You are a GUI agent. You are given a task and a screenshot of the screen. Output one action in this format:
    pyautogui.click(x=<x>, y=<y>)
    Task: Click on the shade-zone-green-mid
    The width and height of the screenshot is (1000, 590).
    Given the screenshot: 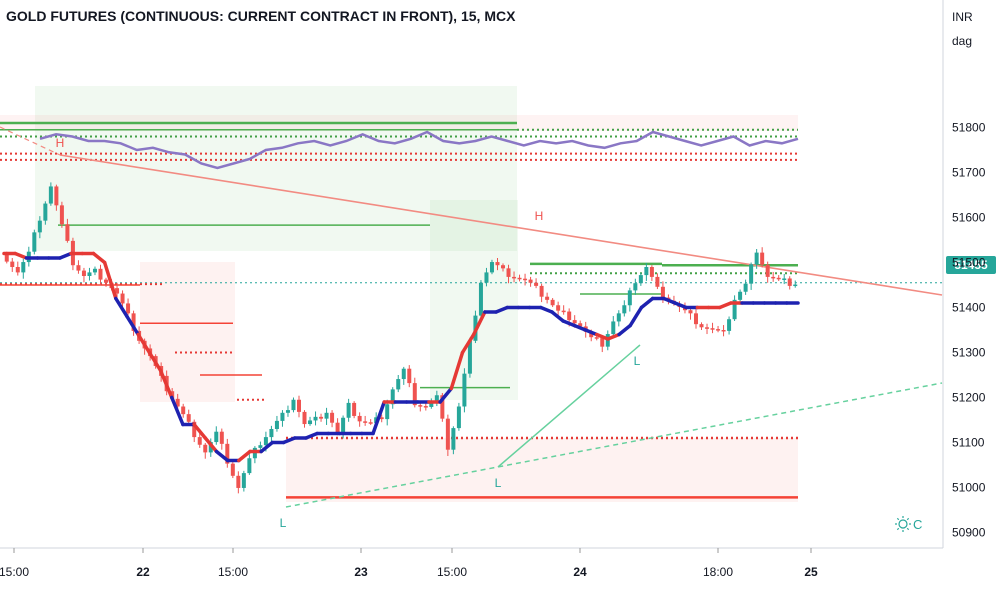 What is the action you would take?
    pyautogui.click(x=474, y=300)
    